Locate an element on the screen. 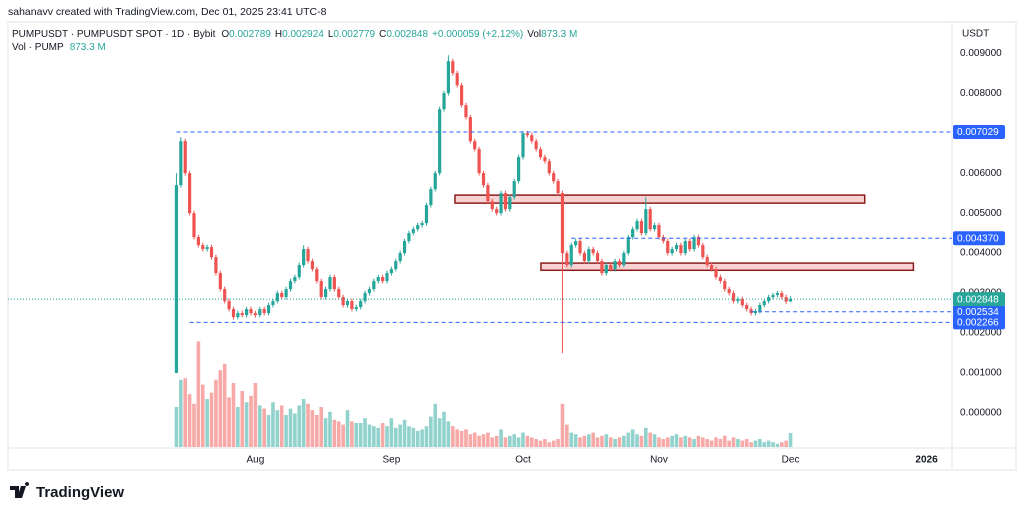 The image size is (1024, 515). vol-value: 873.3 M is located at coordinates (559, 34).